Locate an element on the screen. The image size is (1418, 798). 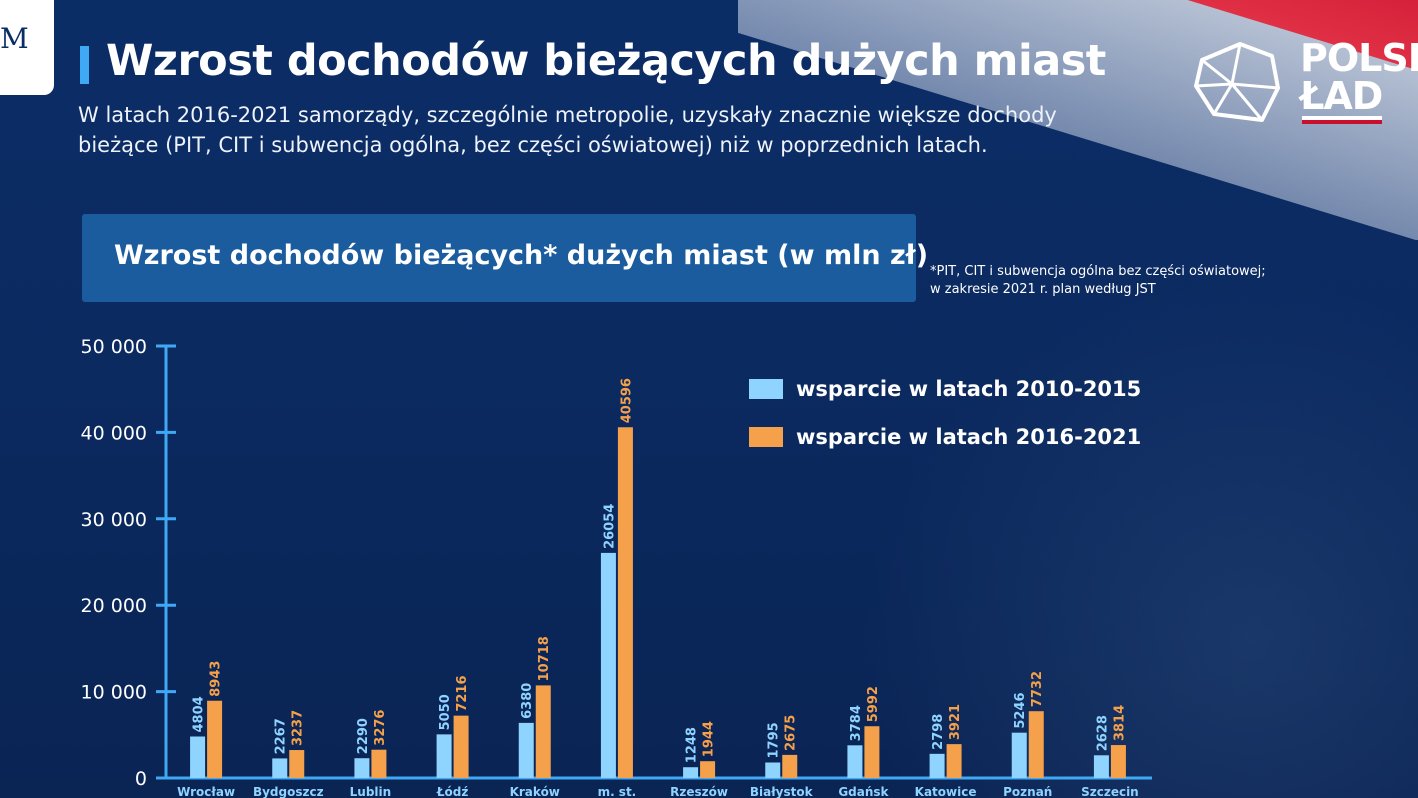
bar-value-label: 3921 is located at coordinates (955, 722).